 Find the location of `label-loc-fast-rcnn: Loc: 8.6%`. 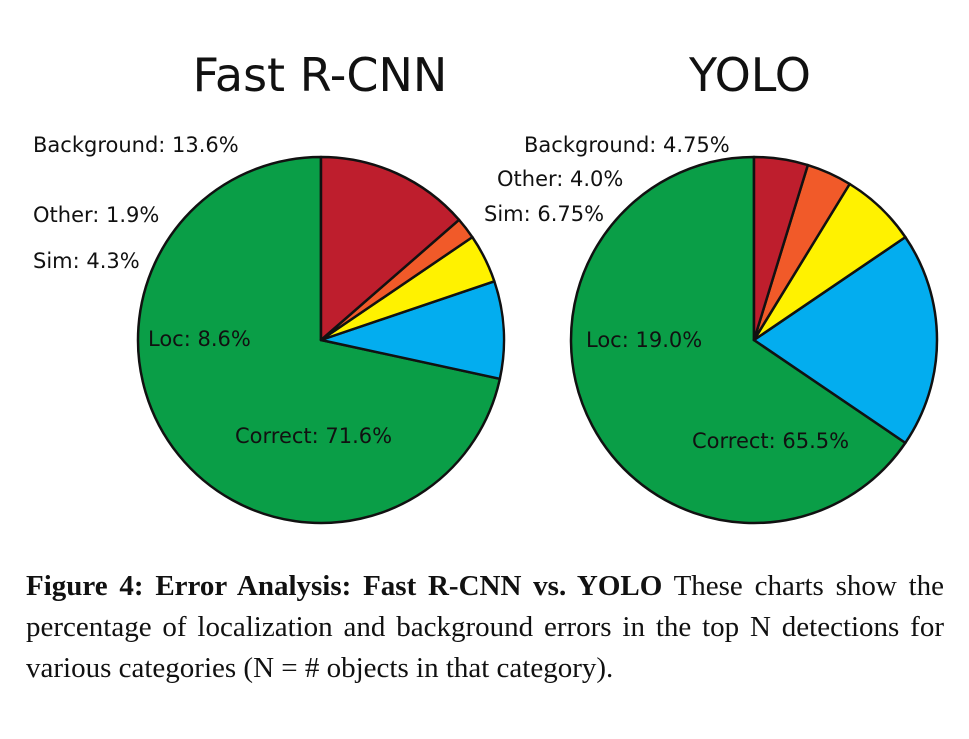

label-loc-fast-rcnn: Loc: 8.6% is located at coordinates (199, 339).